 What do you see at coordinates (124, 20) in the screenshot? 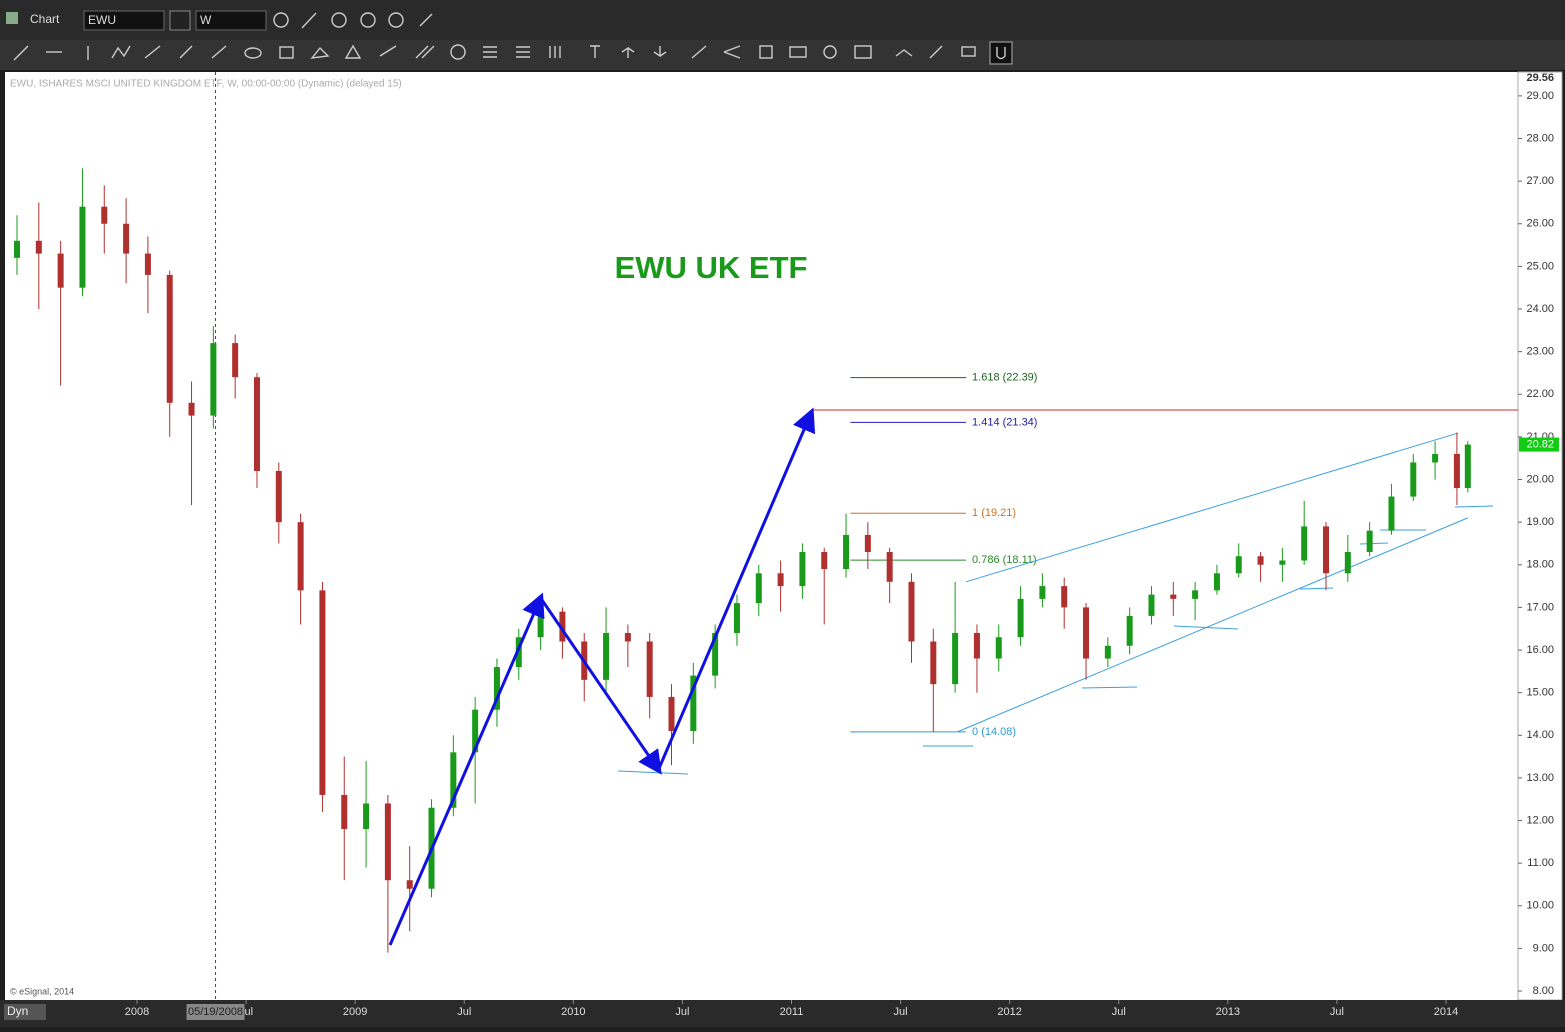
I see `symbol-input` at bounding box center [124, 20].